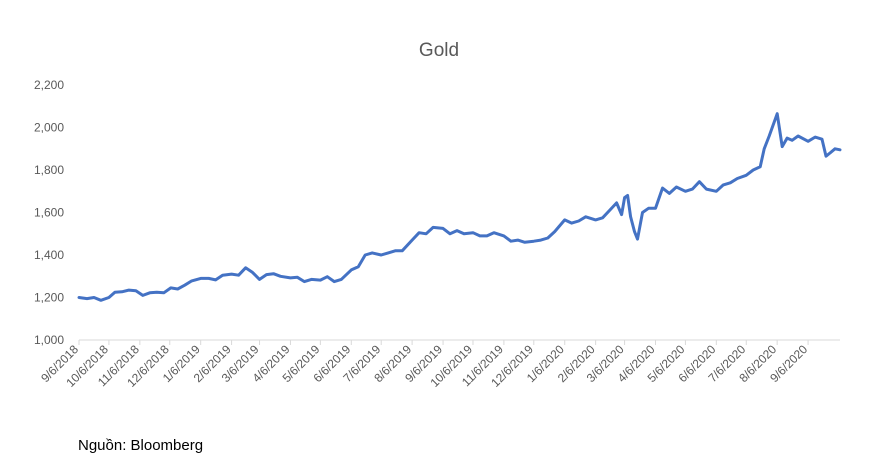 The width and height of the screenshot is (878, 468). What do you see at coordinates (49, 255) in the screenshot?
I see `y-tick-label: 1,400` at bounding box center [49, 255].